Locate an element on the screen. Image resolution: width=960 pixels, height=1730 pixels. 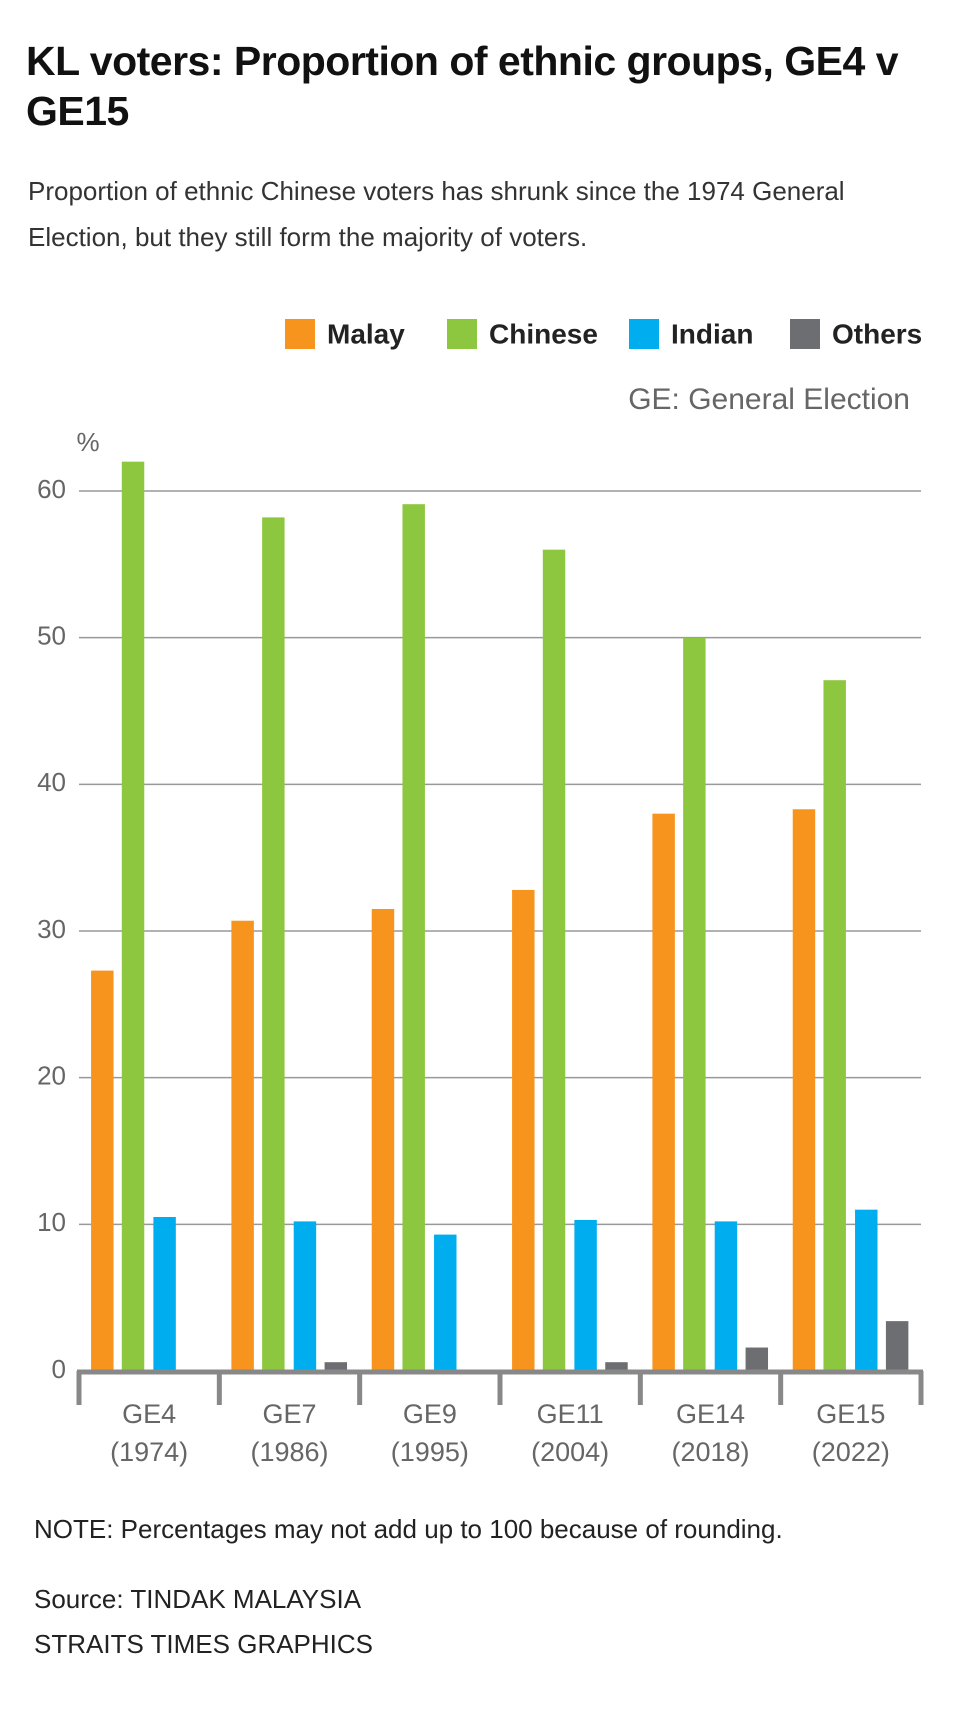
y-tick-label: 30 is located at coordinates (51, 929).